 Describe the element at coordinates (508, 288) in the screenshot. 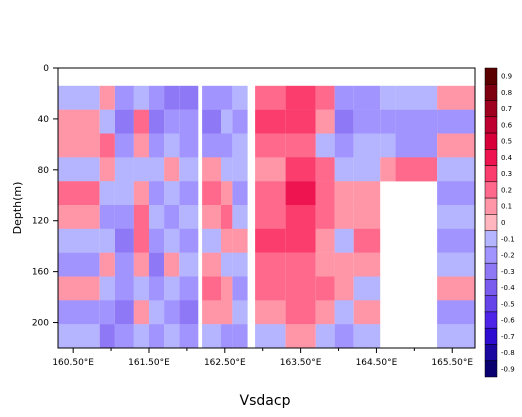

I see `colorbar-label: -0.4` at that location.